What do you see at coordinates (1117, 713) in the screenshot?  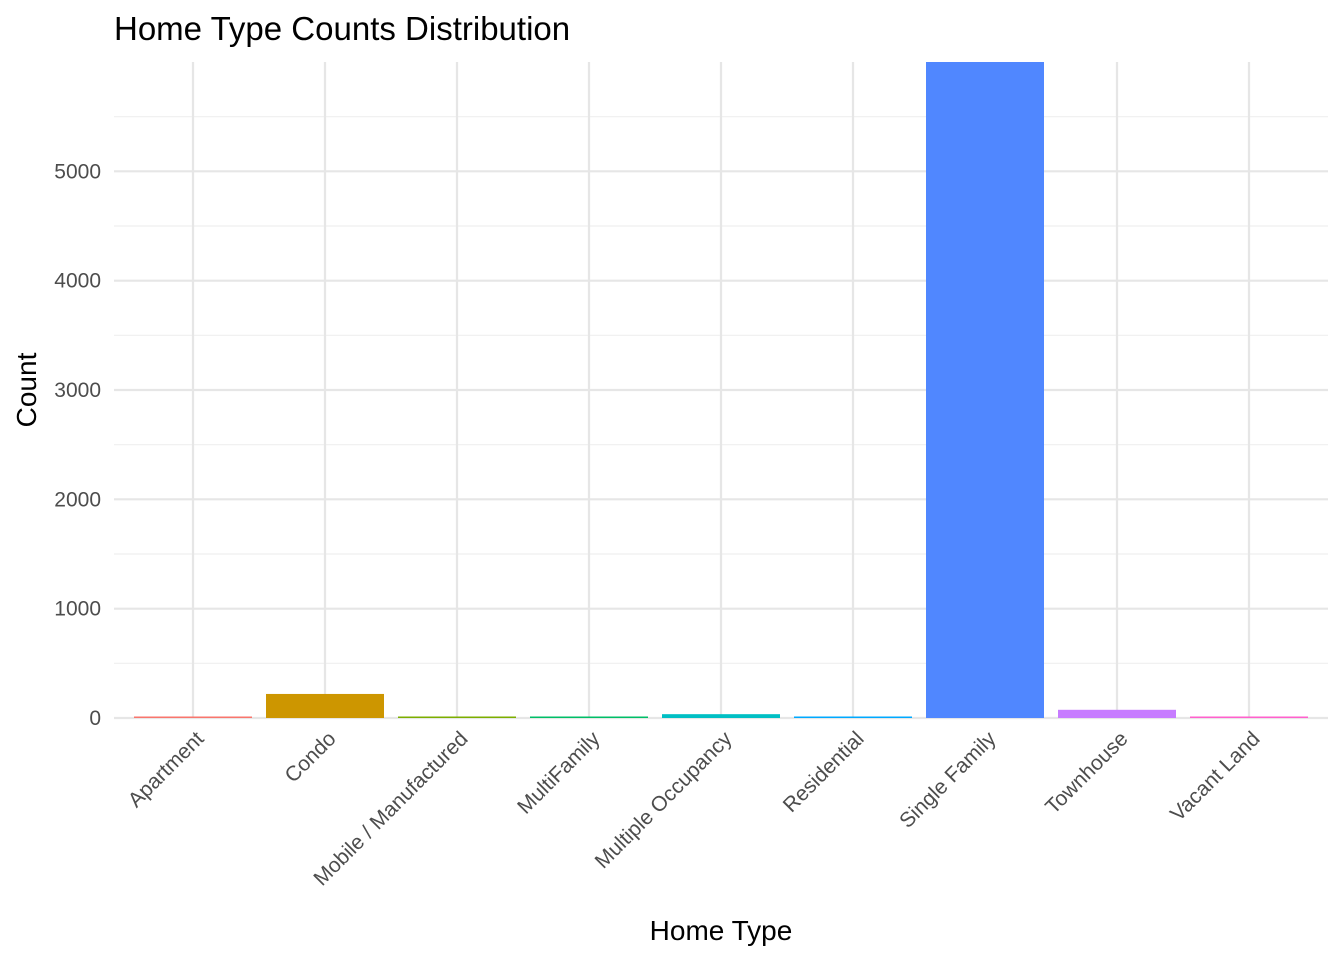 I see `bar-townhouse` at bounding box center [1117, 713].